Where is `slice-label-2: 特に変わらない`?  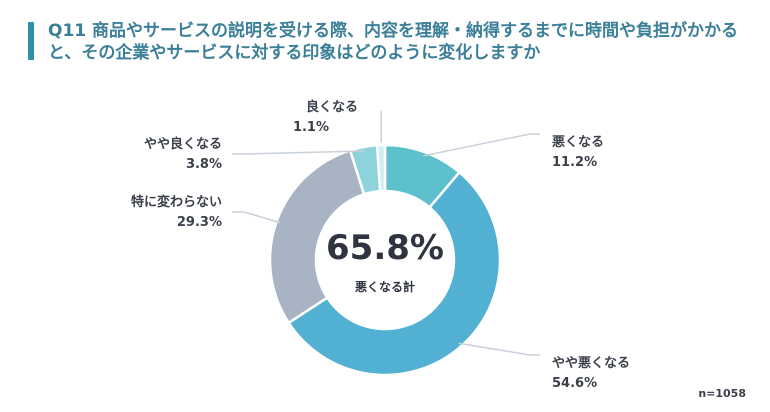
slice-label-2: 特に変わらない is located at coordinates (176, 202).